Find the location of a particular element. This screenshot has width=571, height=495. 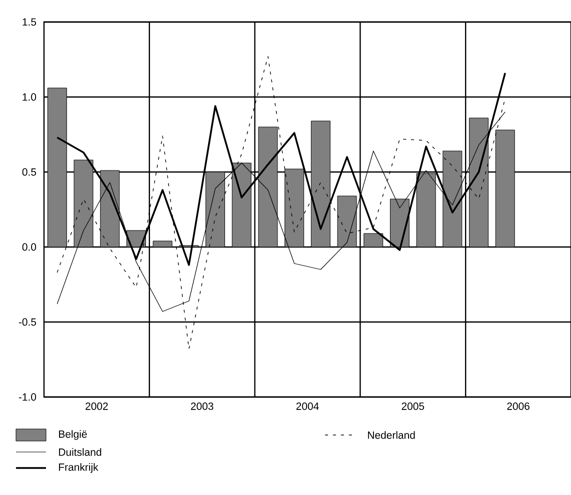

x-tick-label: 2003 is located at coordinates (202, 406).